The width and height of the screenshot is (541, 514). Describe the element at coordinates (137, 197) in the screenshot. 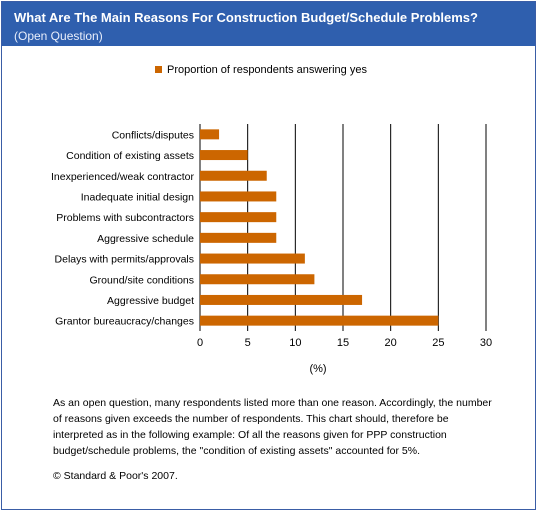

I see `category-label: Inadequate initial design` at that location.